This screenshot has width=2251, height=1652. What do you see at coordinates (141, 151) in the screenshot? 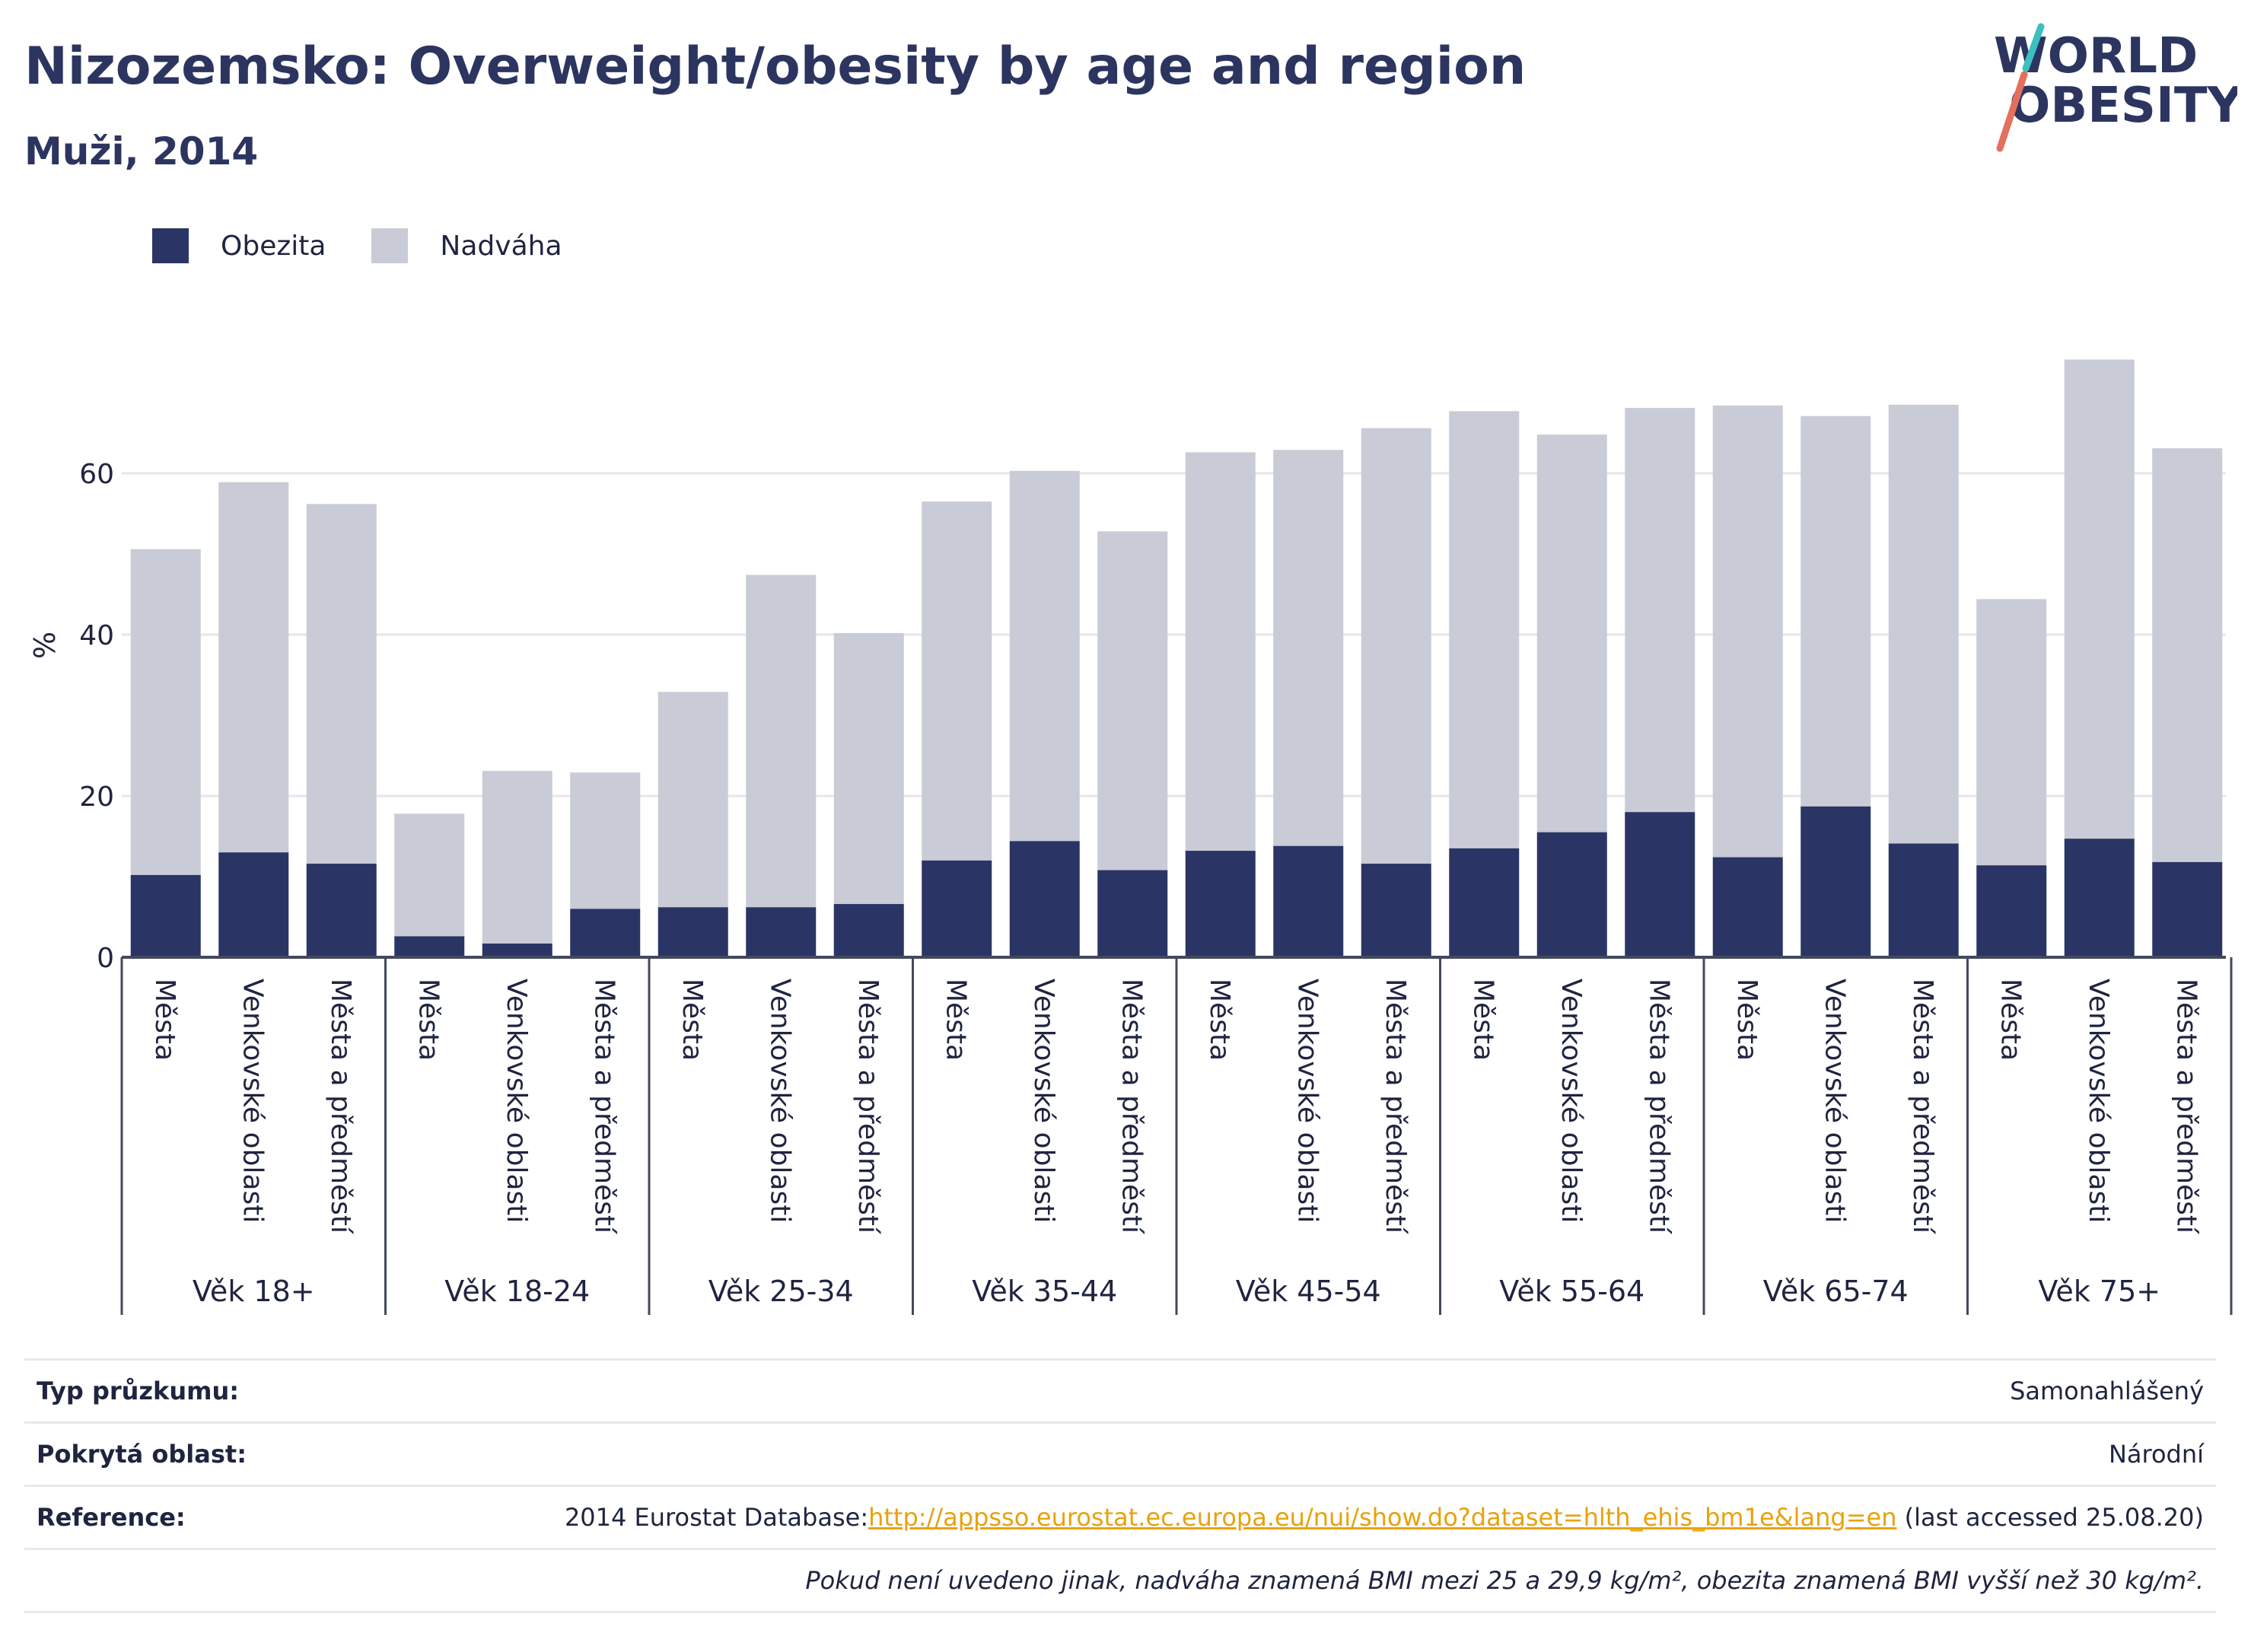
I see `page-subtitle: Muži, 2014` at bounding box center [141, 151].